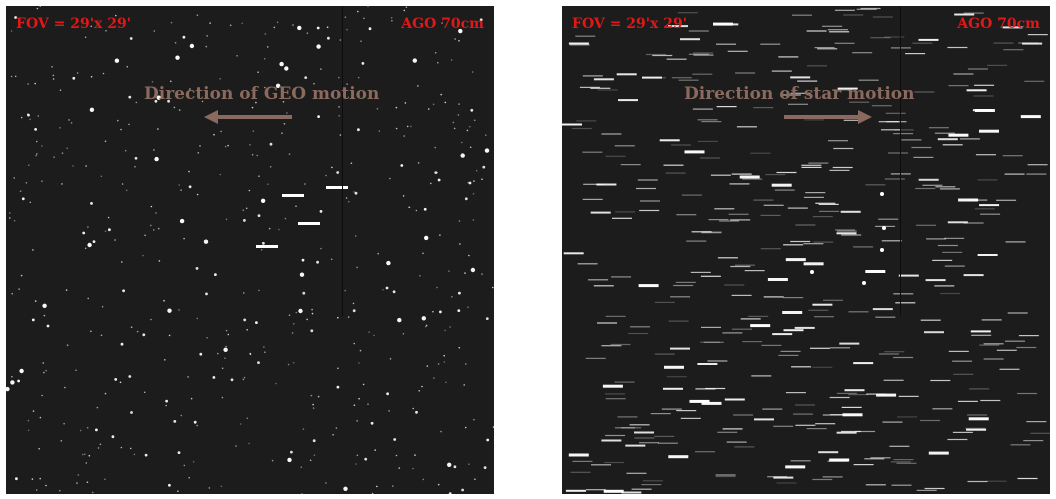 The height and width of the screenshot is (499, 1056). What do you see at coordinates (248, 117) in the screenshot?
I see `left-direction-arrow-icon` at bounding box center [248, 117].